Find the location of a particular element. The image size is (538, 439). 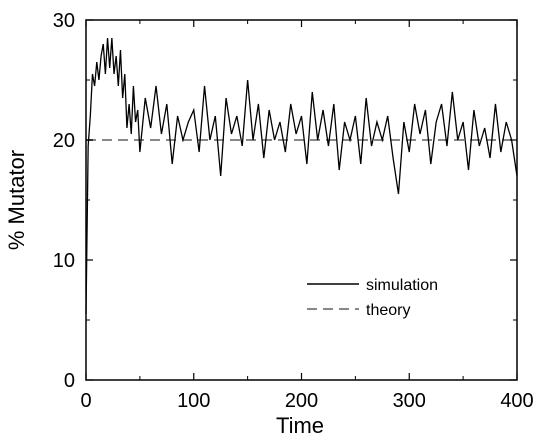

x-tick-label: 100 is located at coordinates (193, 401).